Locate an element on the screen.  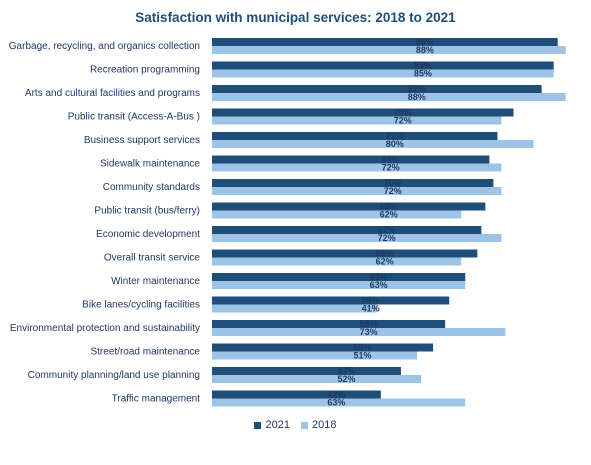
category-label: Sidewalk maintenance is located at coordinates (150, 164).